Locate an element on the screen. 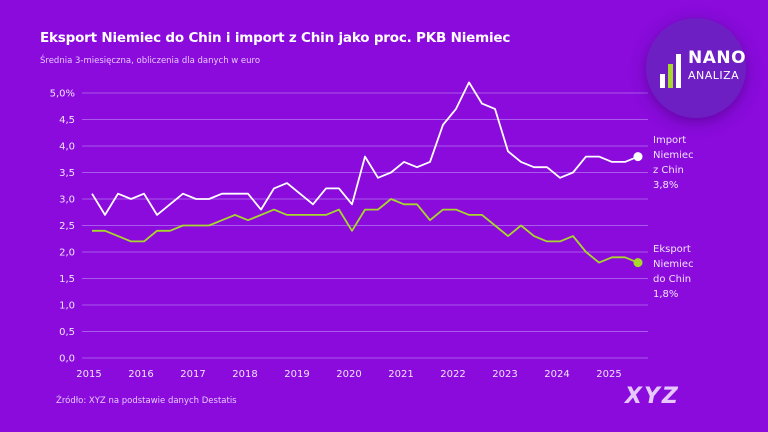 The image size is (768, 432). xyz-watermark-logo: XYZ is located at coordinates (652, 396).